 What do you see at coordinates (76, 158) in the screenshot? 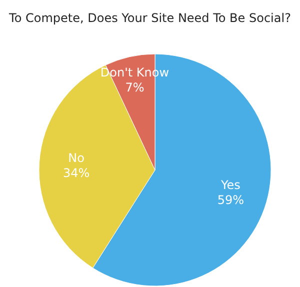
I see `slice-label: No` at bounding box center [76, 158].